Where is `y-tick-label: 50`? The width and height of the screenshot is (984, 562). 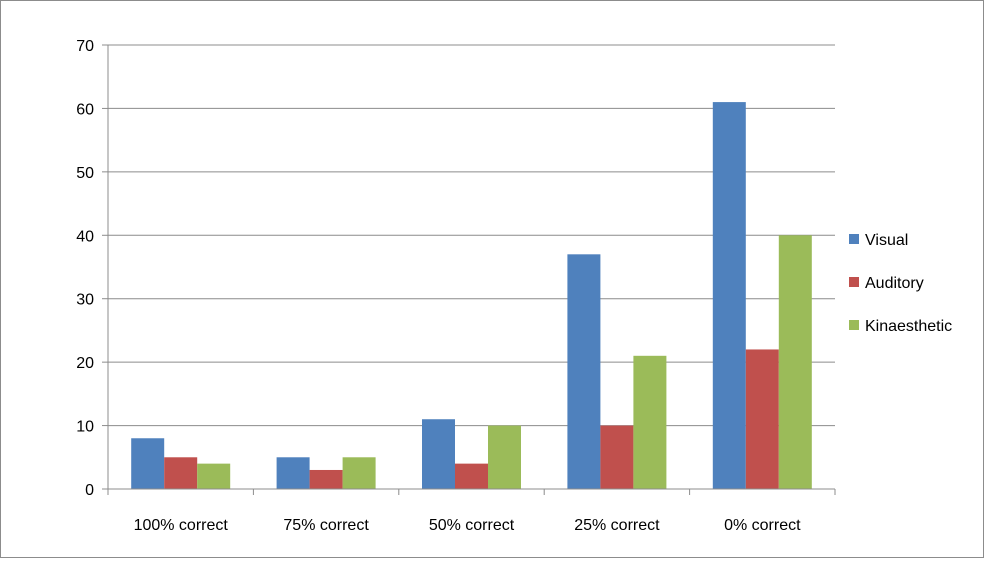 y-tick-label: 50 is located at coordinates (85, 173).